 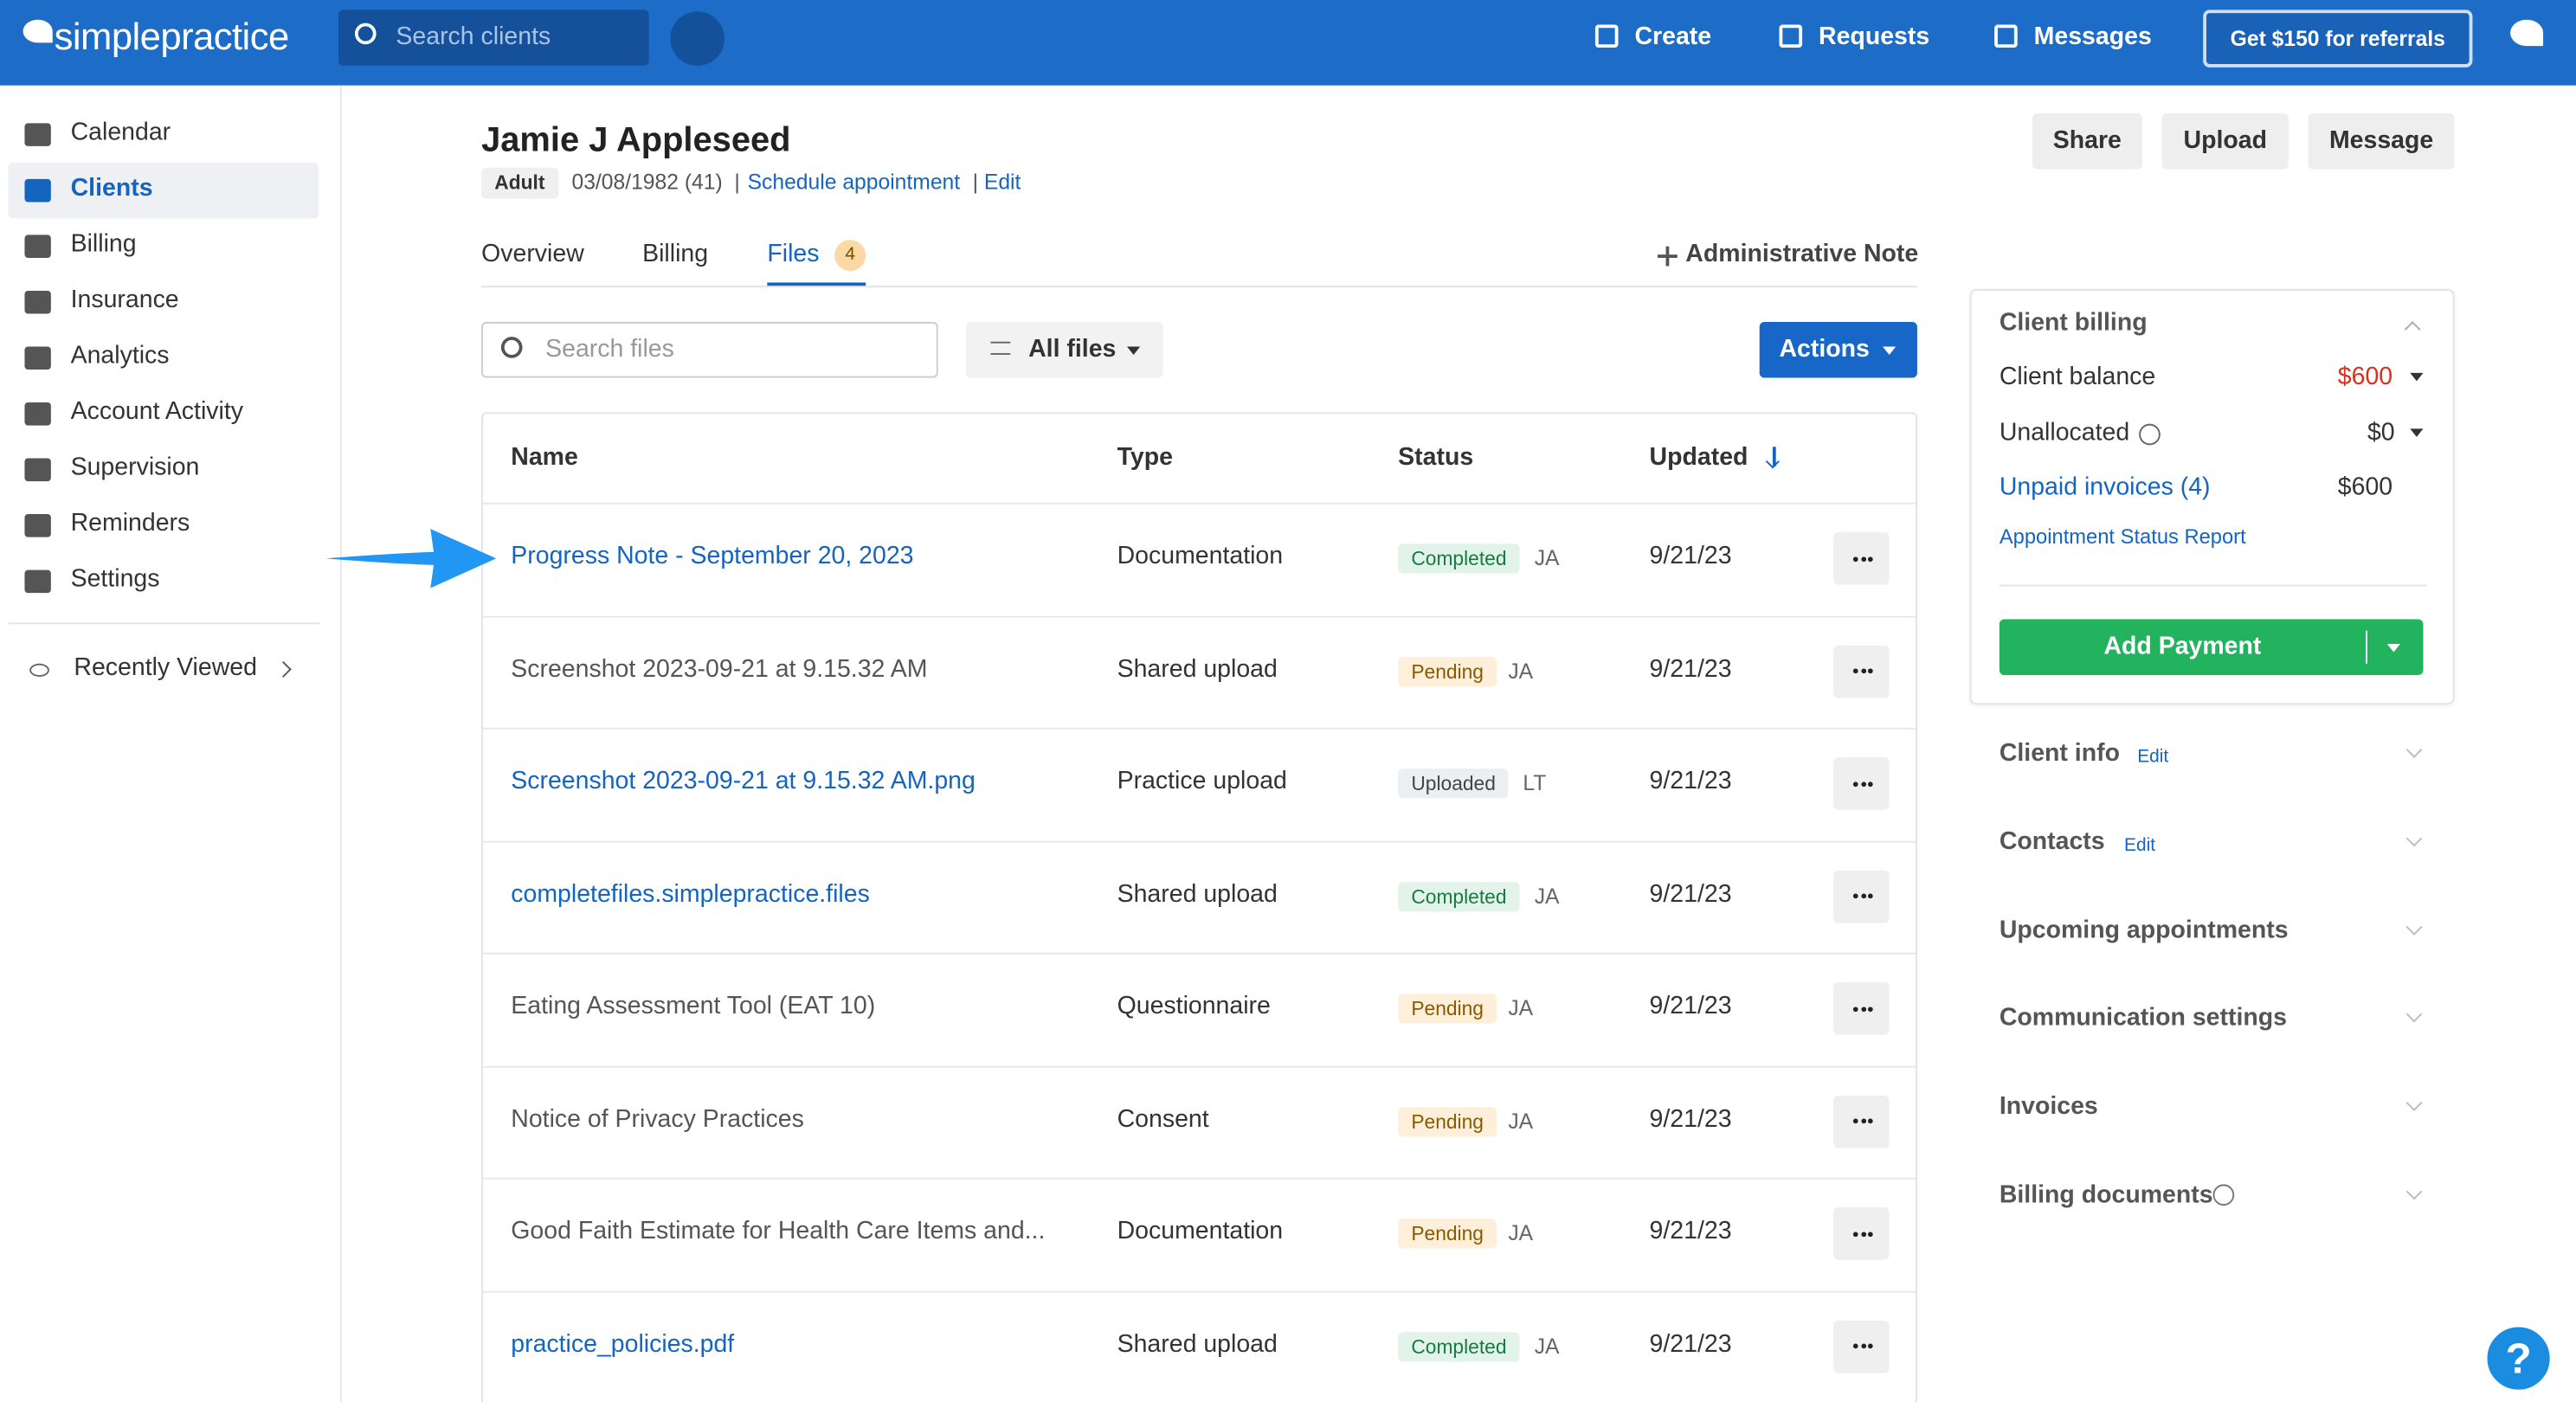 What do you see at coordinates (2064, 433) in the screenshot?
I see `label: Unallocated` at bounding box center [2064, 433].